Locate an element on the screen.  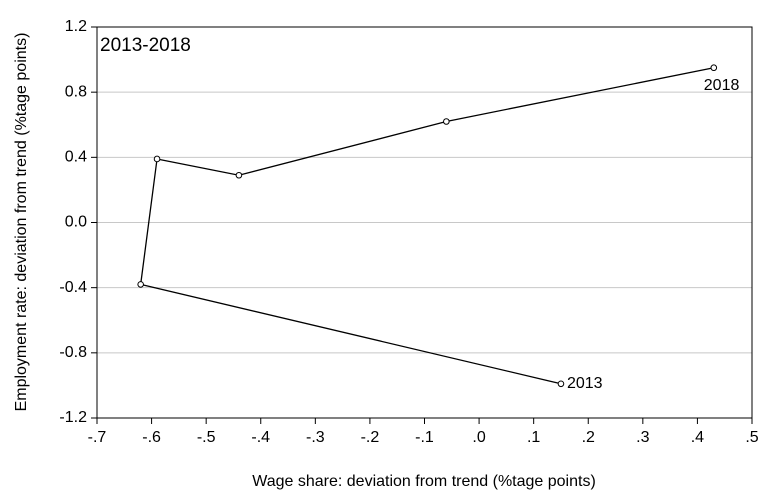
x-tick-label: .1 is located at coordinates (533, 437).